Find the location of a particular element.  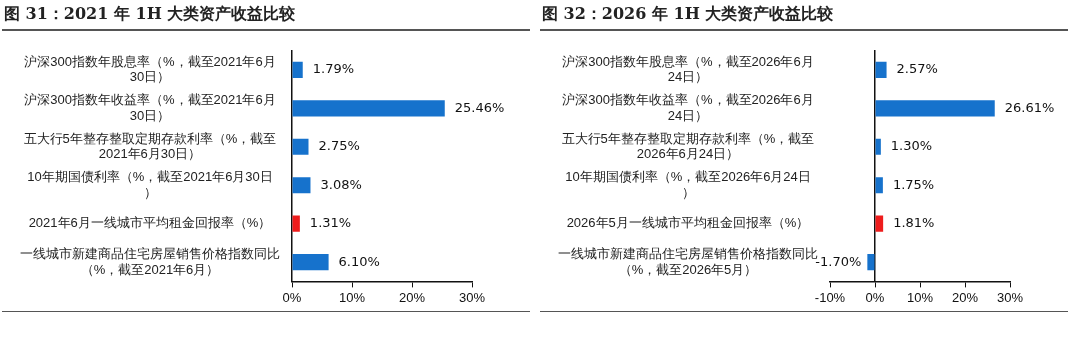

y-tick-label: 五大行5年整存整取定期存款利率（%，截至2021年6月30日） is located at coordinates (150, 146).